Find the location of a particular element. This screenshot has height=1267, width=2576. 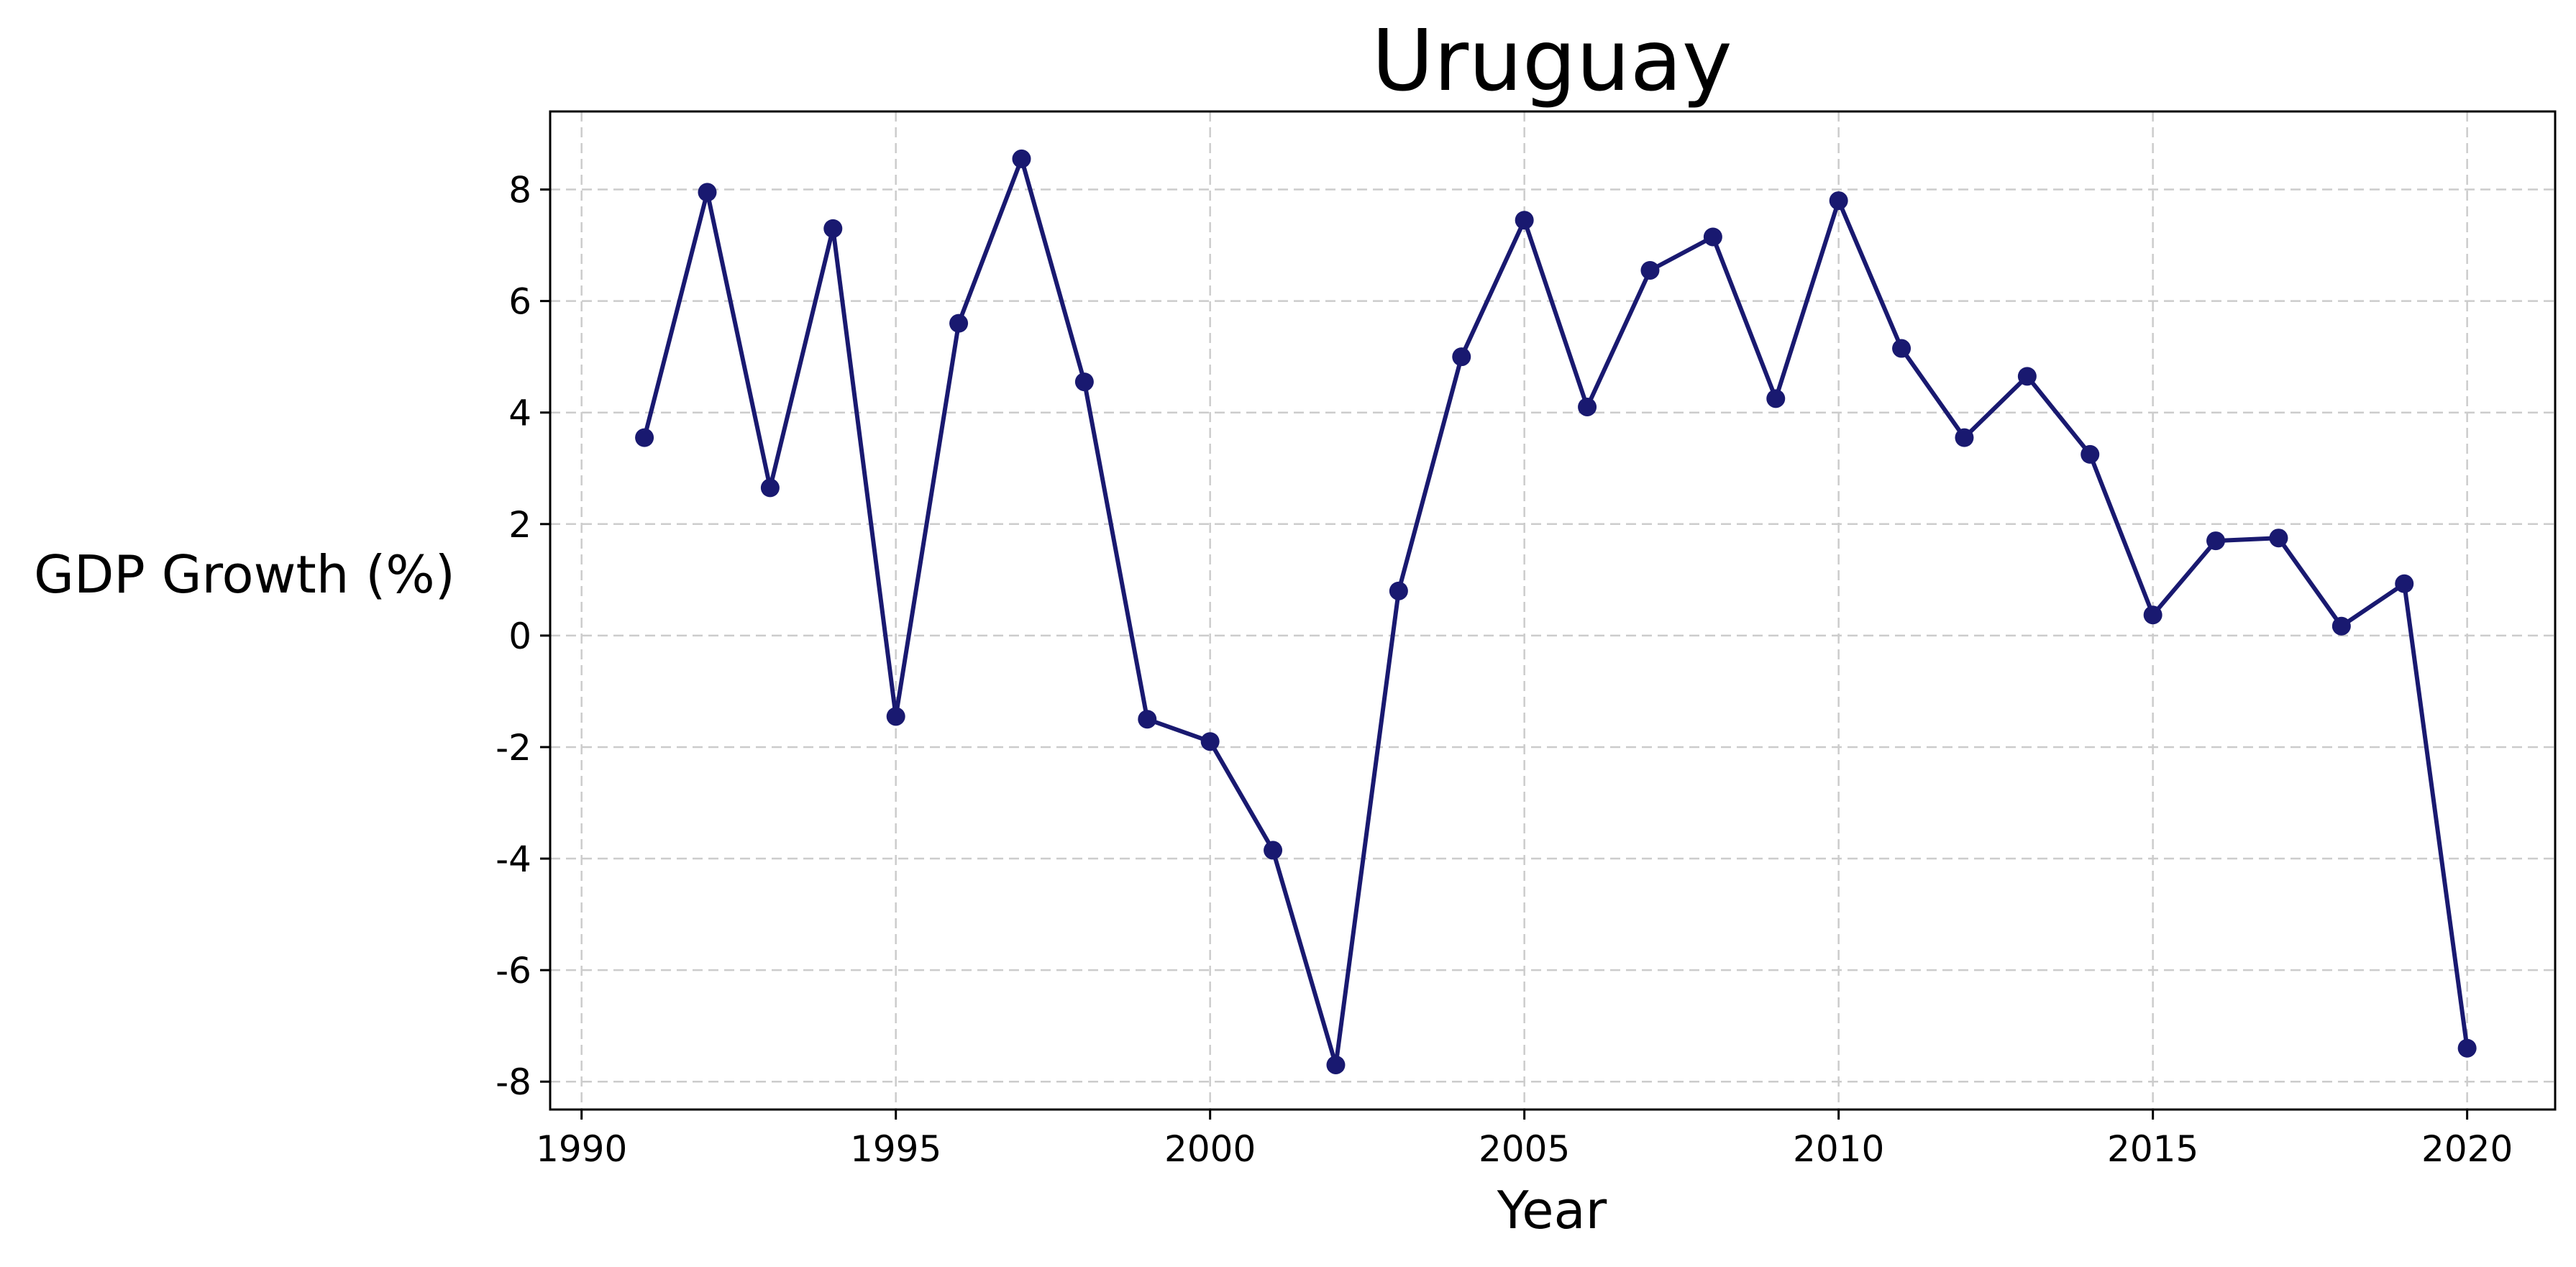

x-tick-label: 2005 is located at coordinates (1524, 1149).